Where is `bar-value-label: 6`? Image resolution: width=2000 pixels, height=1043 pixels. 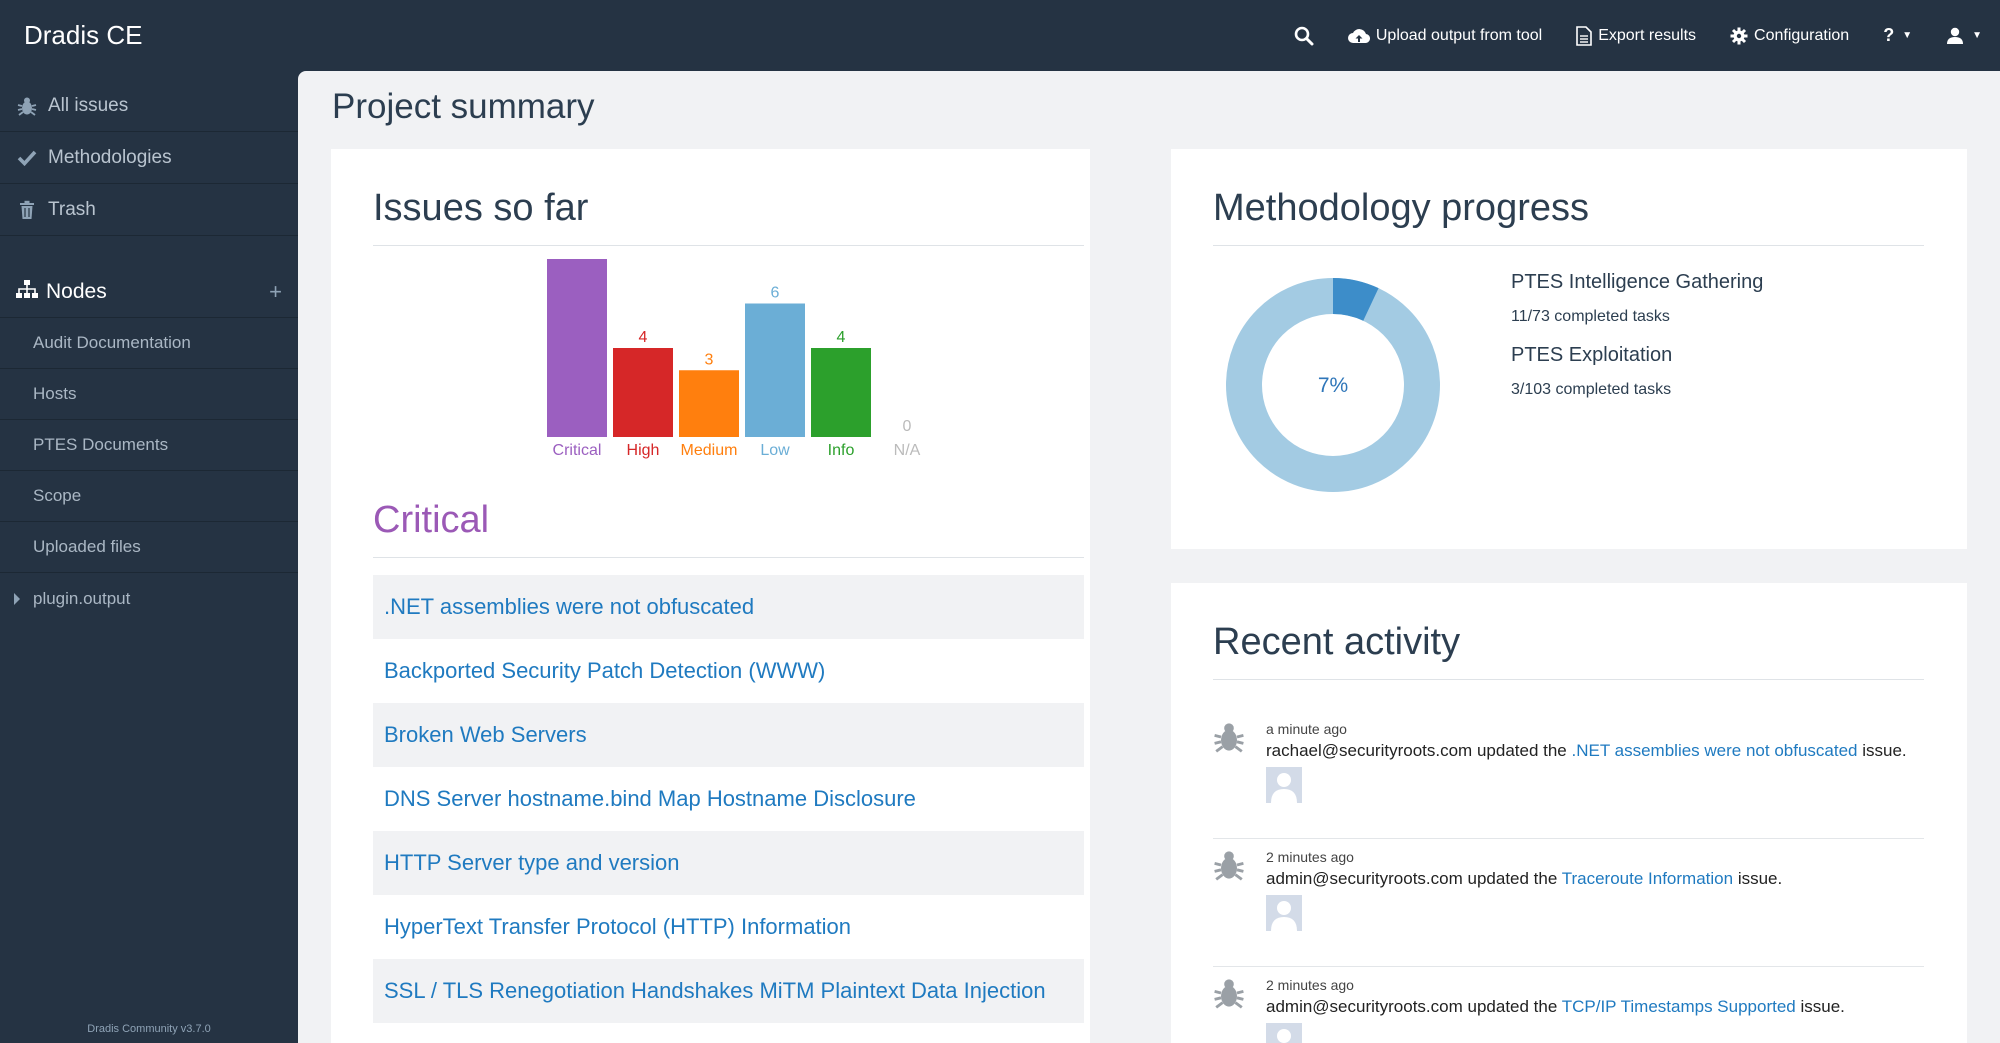 bar-value-label: 6 is located at coordinates (775, 293).